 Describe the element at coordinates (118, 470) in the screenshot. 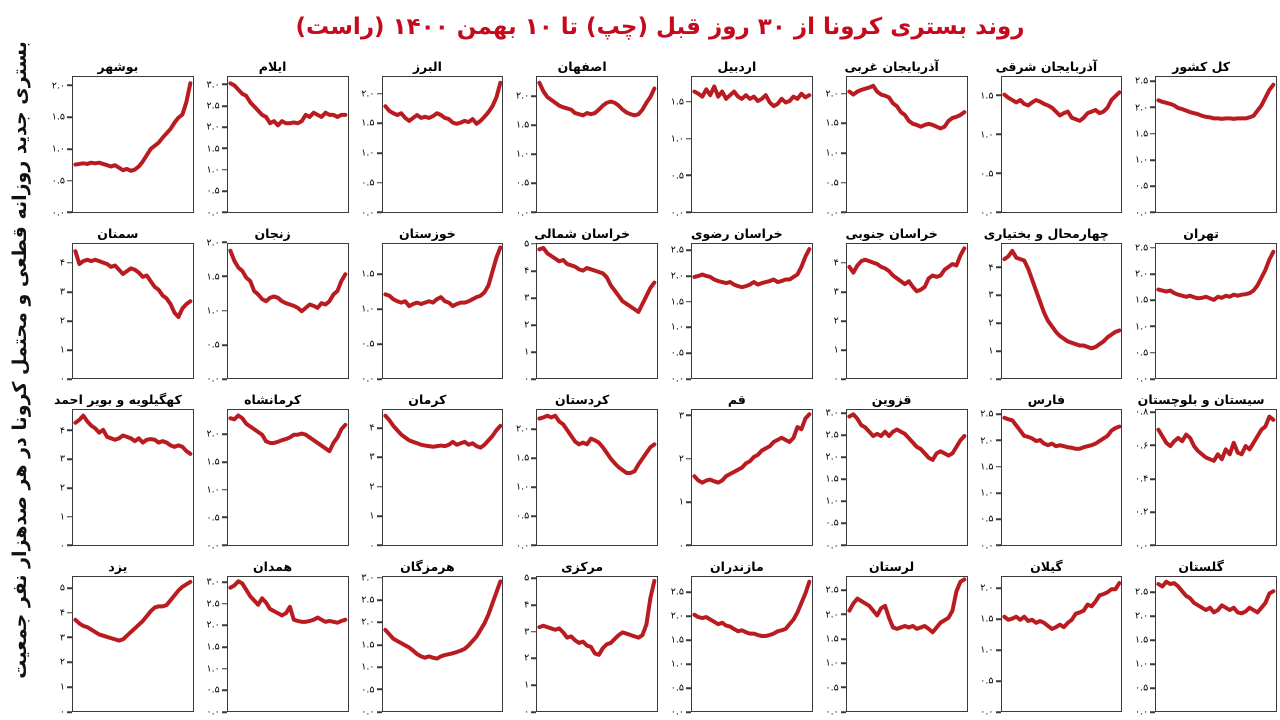

I see `subplot-16: کهگیلویه و بویر احمد ۰ ۱ ۲ ۳ ۴` at that location.